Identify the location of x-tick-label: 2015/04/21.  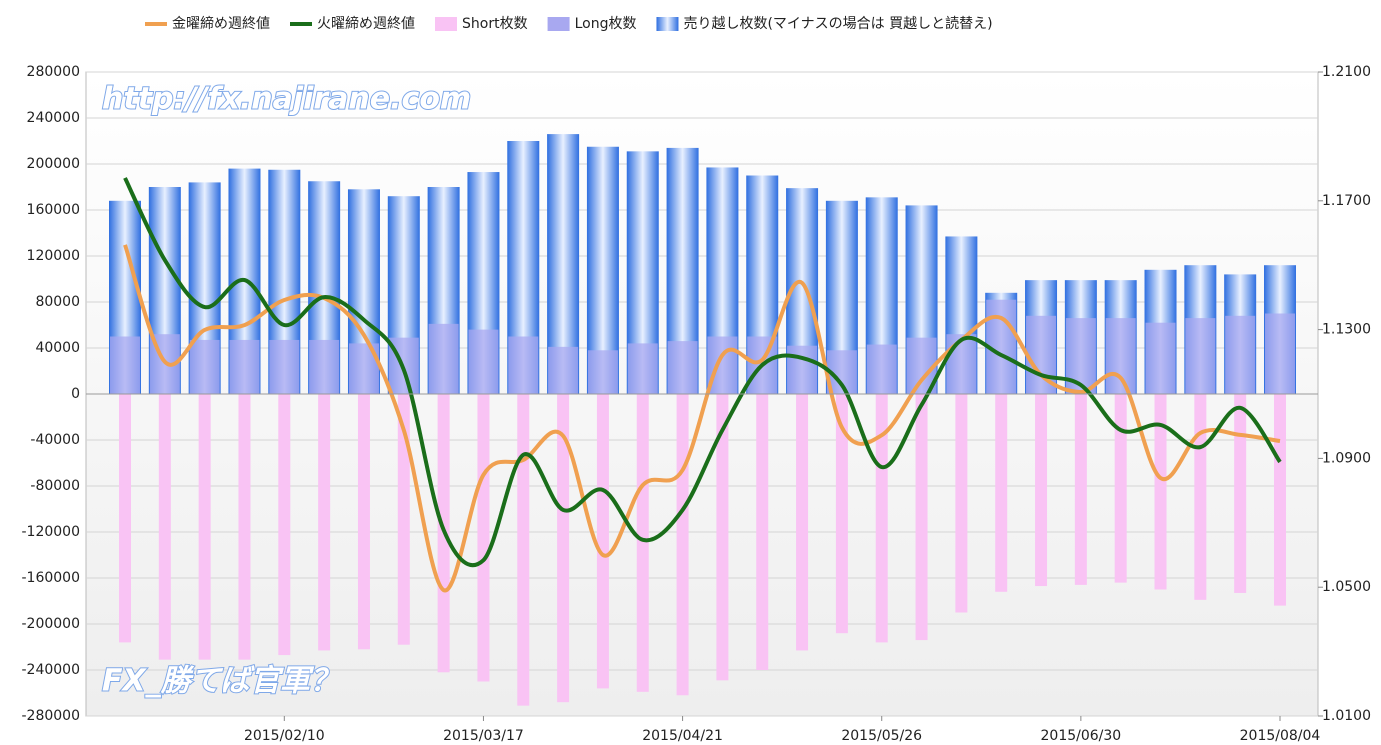
(682, 736).